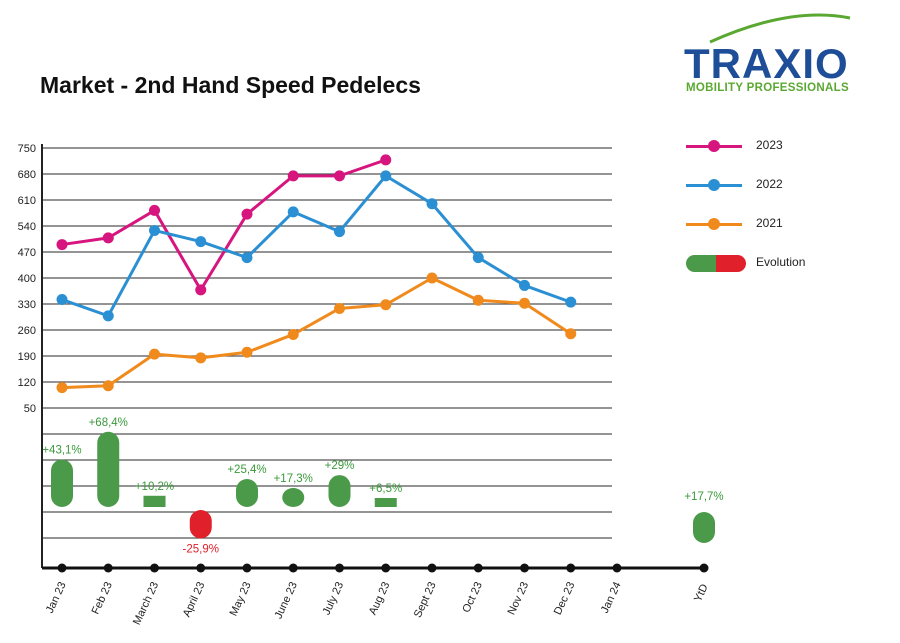 This screenshot has width=900, height=643. What do you see at coordinates (767, 88) in the screenshot?
I see `logo-tagline: MOBILITY PROFESSIONALS` at bounding box center [767, 88].